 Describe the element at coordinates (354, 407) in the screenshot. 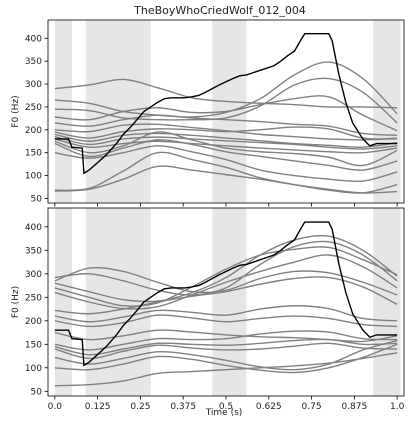

I see `x-tick-label: 0.875` at that location.